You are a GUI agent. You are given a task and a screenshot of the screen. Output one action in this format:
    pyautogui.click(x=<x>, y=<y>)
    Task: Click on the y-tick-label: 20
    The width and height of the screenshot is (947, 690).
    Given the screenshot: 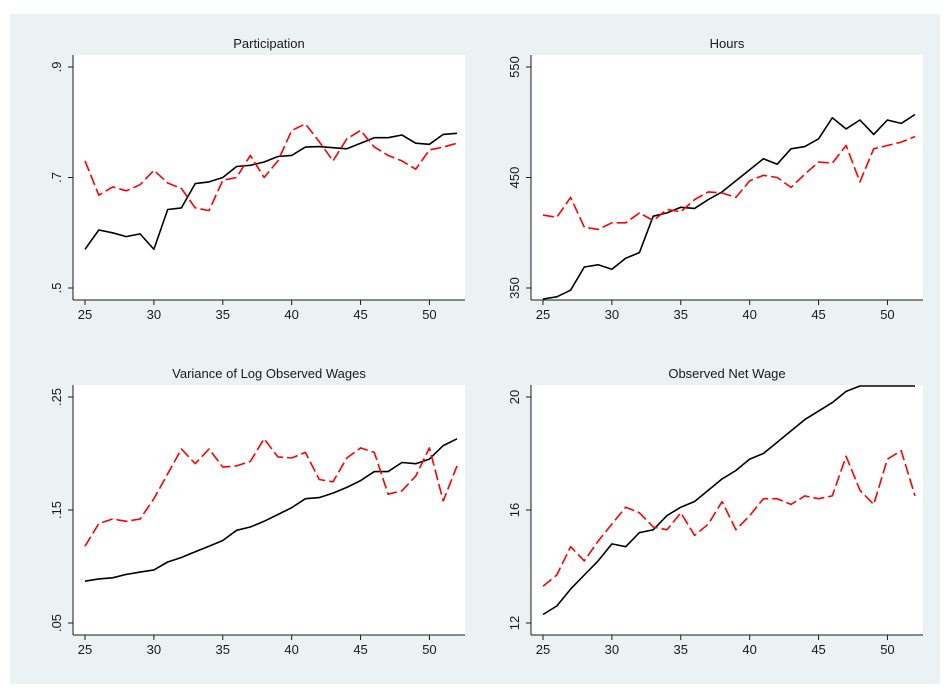 What is the action you would take?
    pyautogui.click(x=514, y=397)
    